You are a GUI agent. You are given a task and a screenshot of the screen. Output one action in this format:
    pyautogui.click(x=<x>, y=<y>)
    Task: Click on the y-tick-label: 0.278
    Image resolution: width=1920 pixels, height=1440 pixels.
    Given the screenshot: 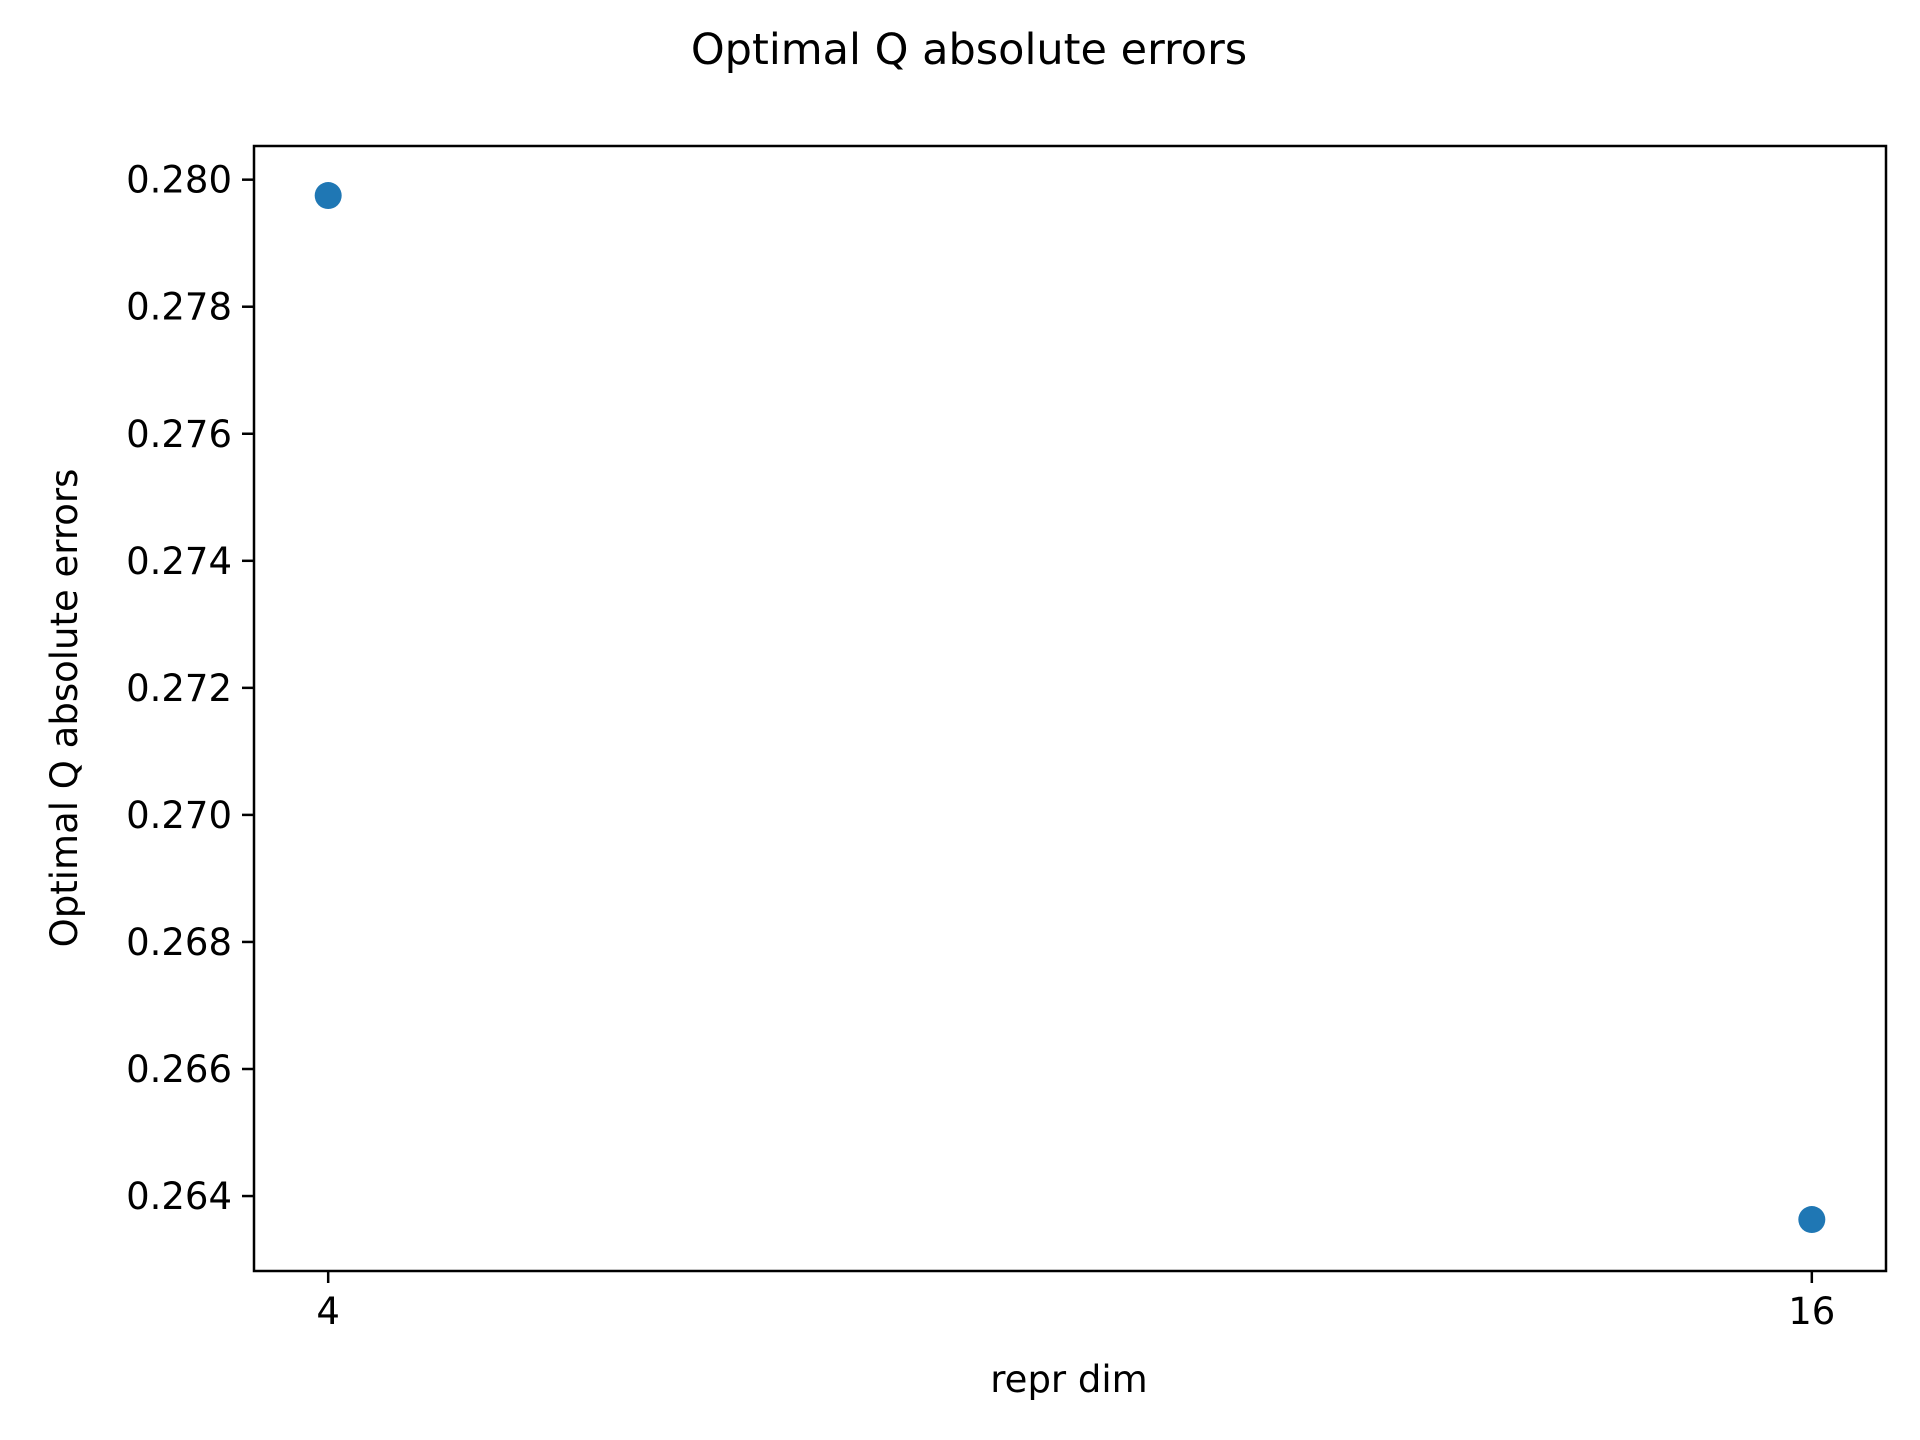 What is the action you would take?
    pyautogui.click(x=179, y=307)
    